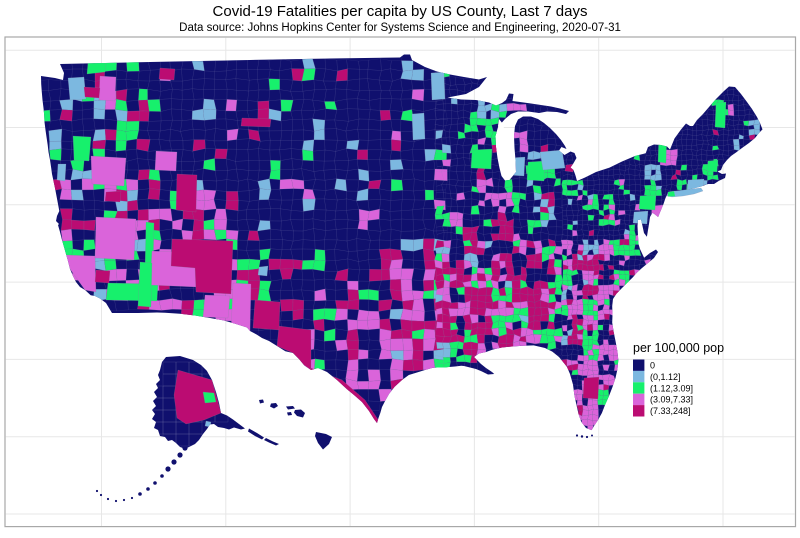  What do you see at coordinates (665, 377) in the screenshot?
I see `svg-text: (0,1.12]` at bounding box center [665, 377].